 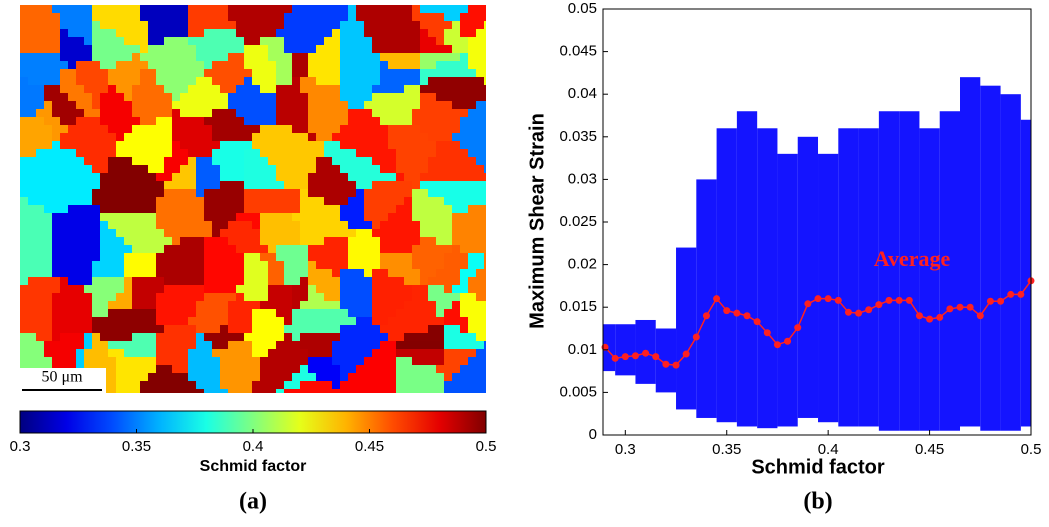 I want to click on average-point, so click(x=666, y=364).